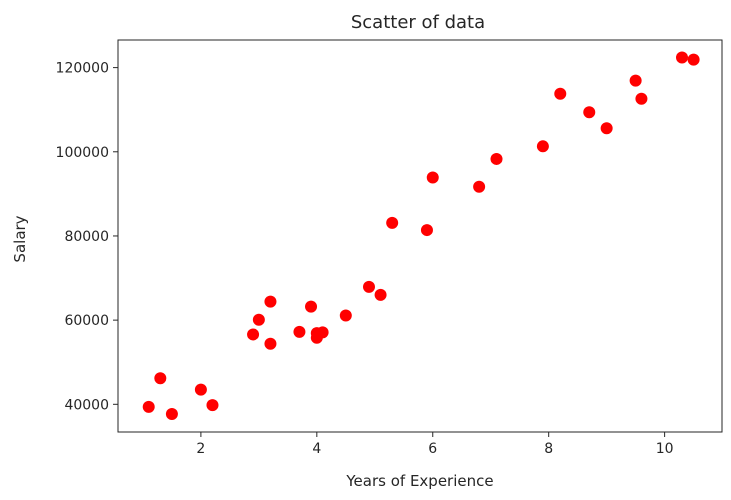 The height and width of the screenshot is (500, 731). I want to click on y-tick-label: 40000, so click(86, 405).